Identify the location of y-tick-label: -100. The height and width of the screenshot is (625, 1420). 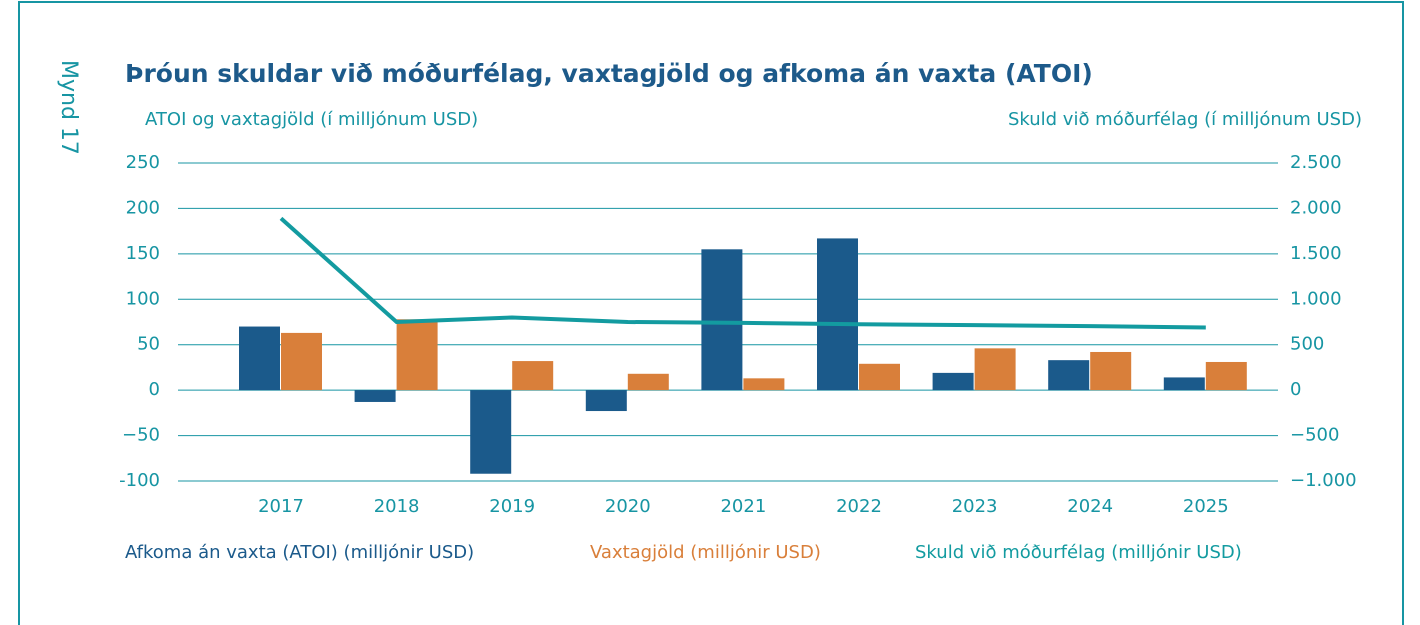
(139, 480).